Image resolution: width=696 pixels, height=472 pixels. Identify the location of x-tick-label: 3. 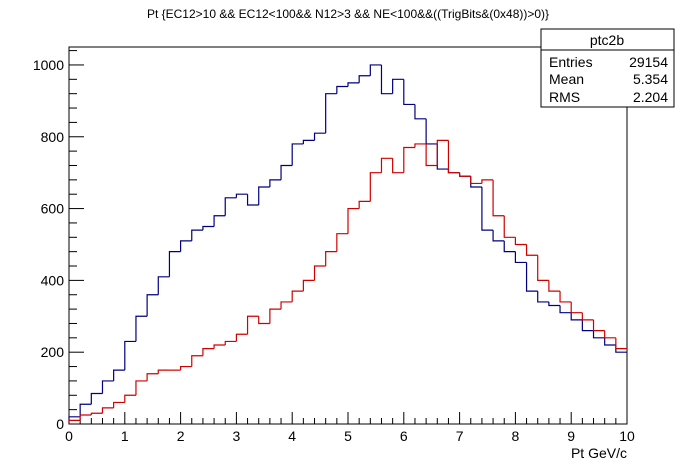
(237, 436).